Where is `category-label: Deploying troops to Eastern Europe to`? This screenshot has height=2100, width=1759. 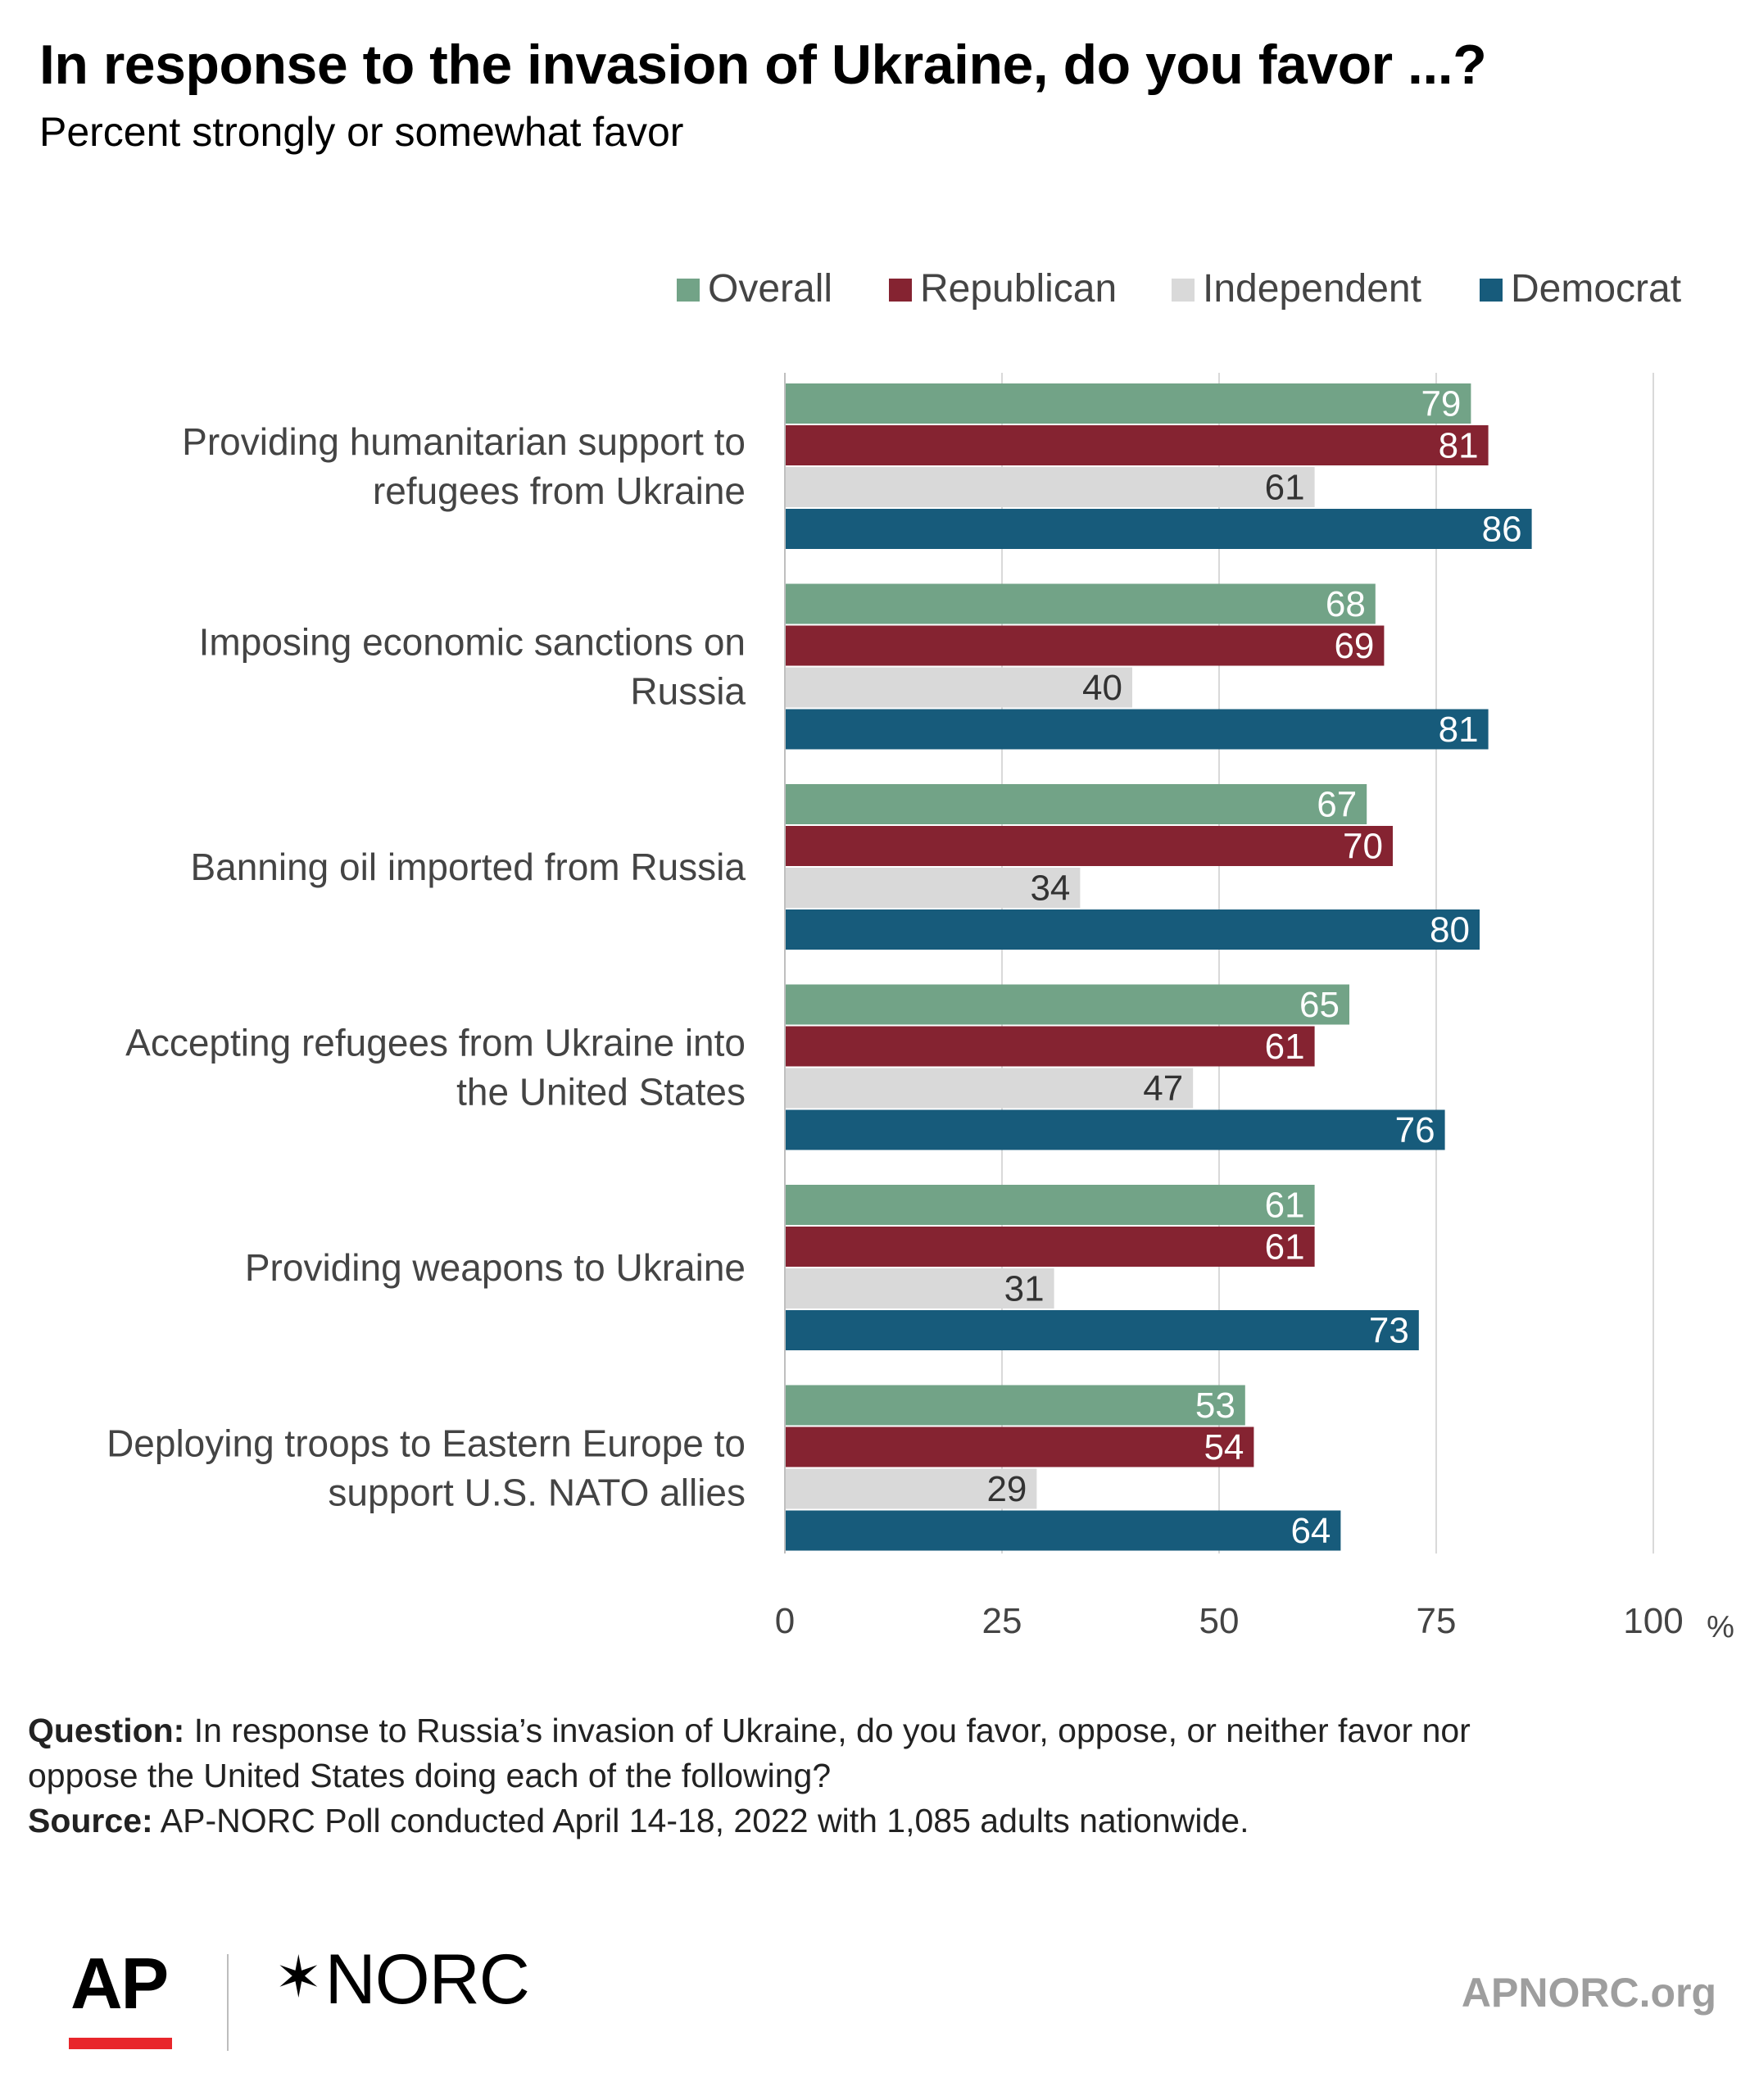
category-label: Deploying troops to Eastern Europe to is located at coordinates (427, 1443).